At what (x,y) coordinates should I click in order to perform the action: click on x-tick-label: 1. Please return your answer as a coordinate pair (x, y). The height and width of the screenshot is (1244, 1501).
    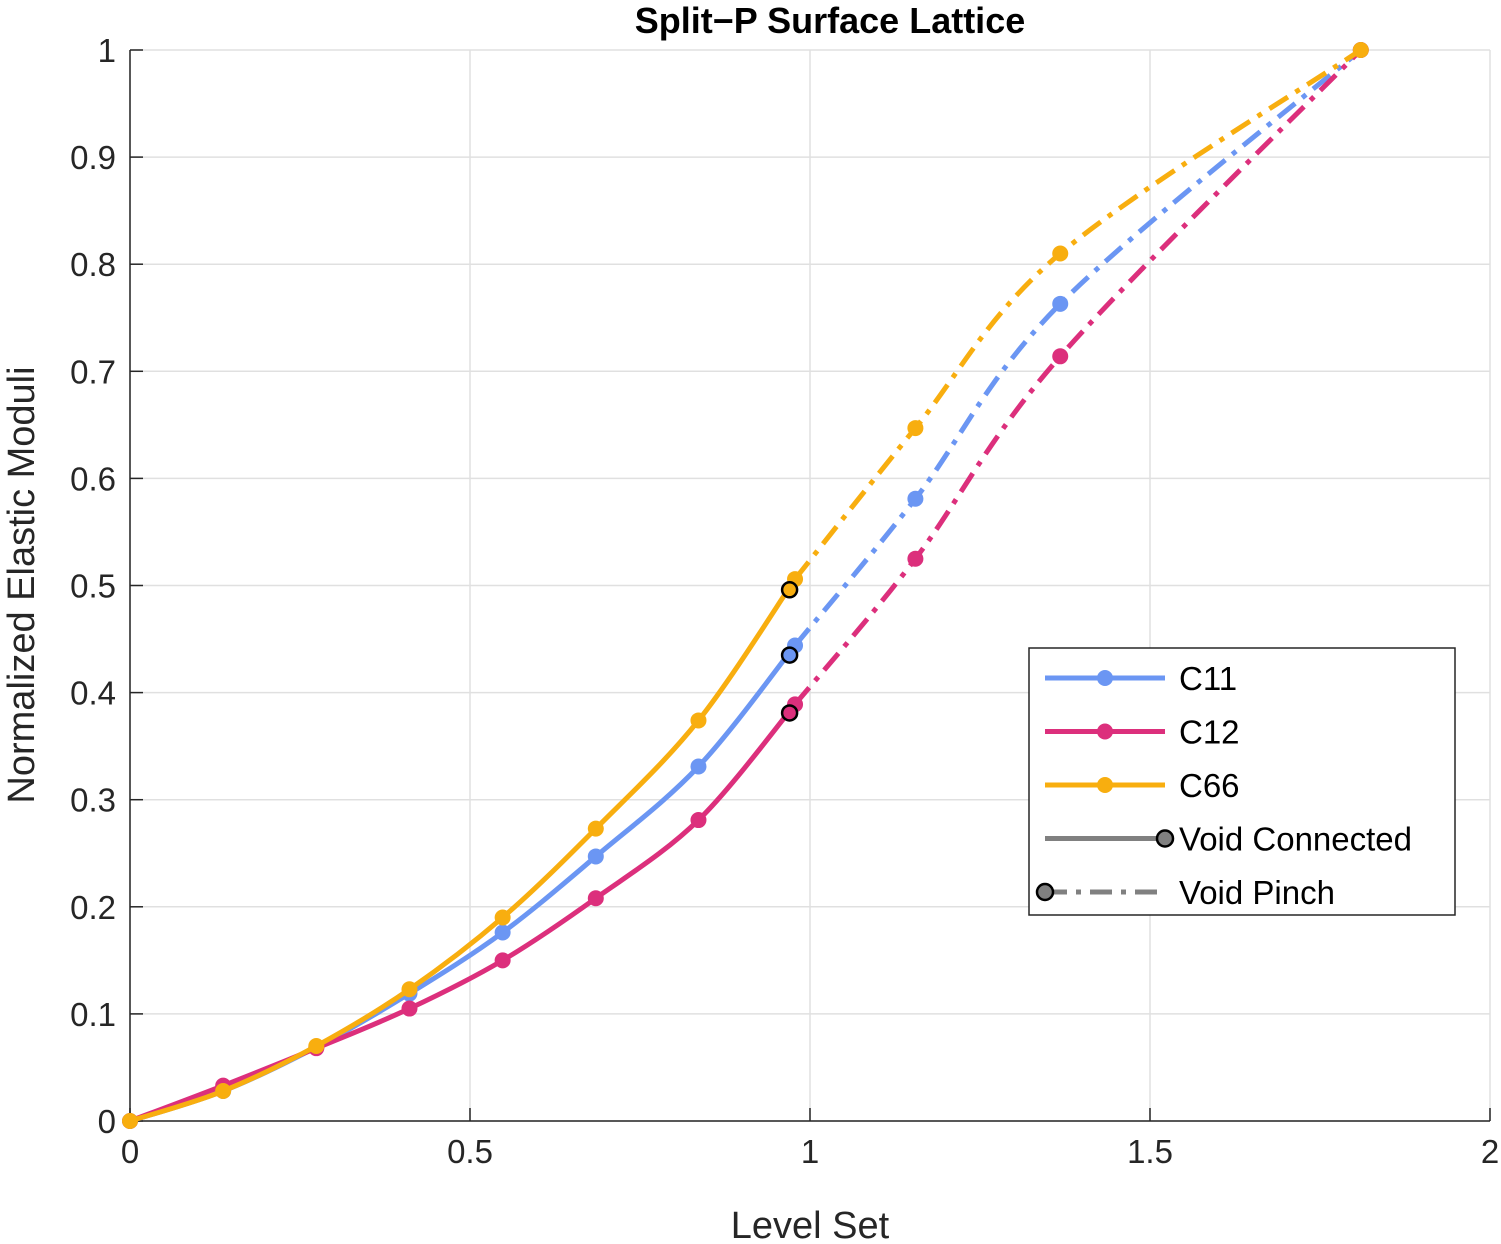
    Looking at the image, I should click on (810, 1151).